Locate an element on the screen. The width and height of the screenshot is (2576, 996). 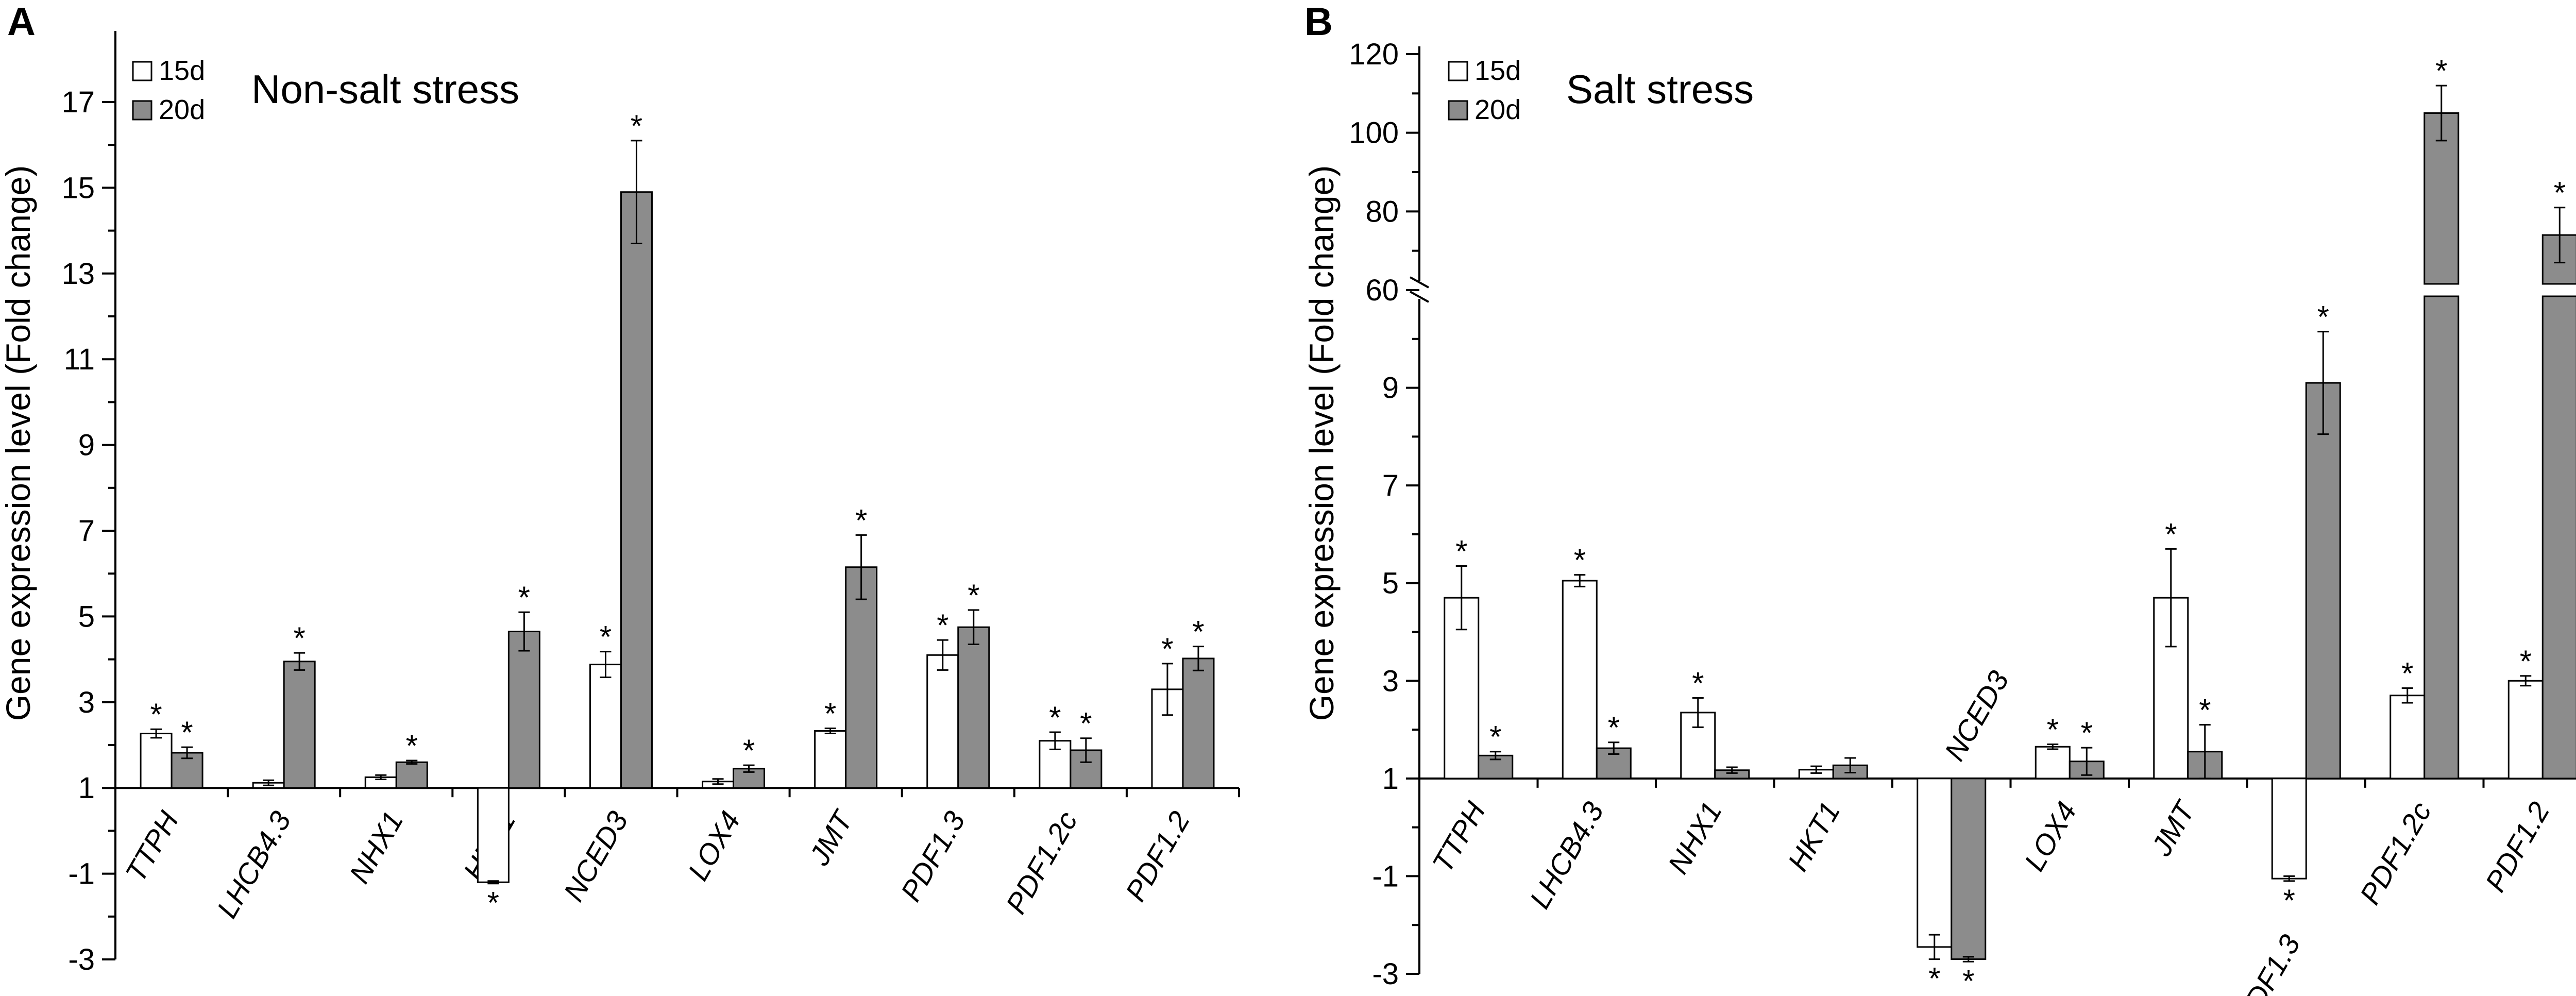
y-tick-label: 15 is located at coordinates (78, 188).